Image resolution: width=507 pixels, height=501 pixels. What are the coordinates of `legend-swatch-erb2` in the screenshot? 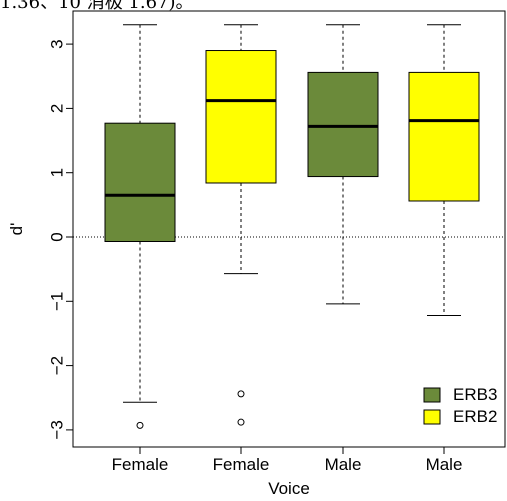 It's located at (432, 417).